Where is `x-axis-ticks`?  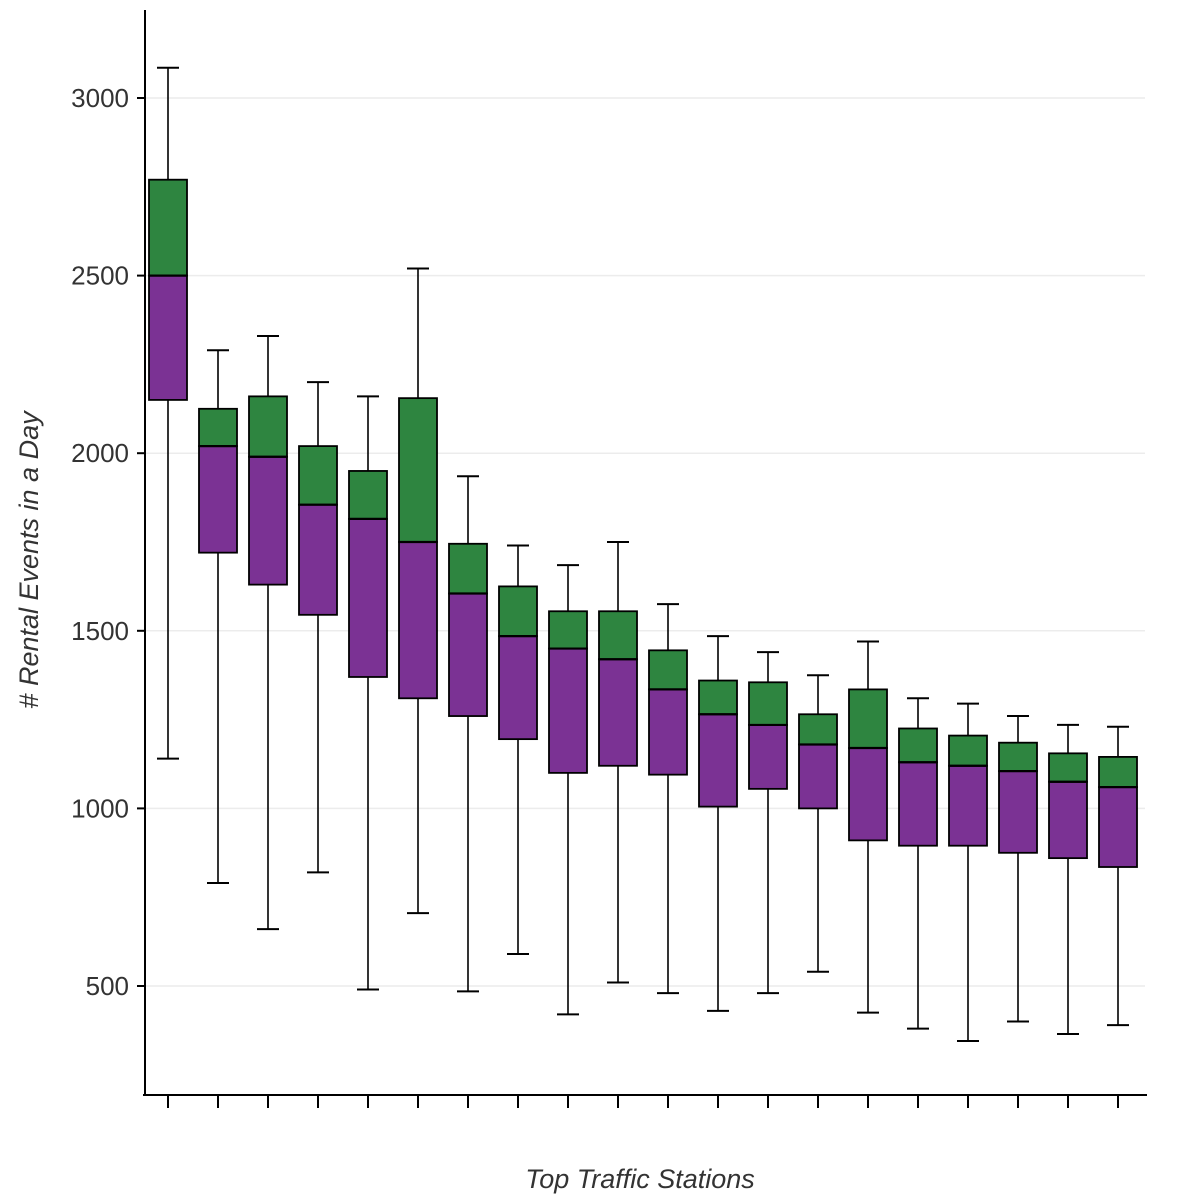
x-axis-ticks is located at coordinates (643, 1101).